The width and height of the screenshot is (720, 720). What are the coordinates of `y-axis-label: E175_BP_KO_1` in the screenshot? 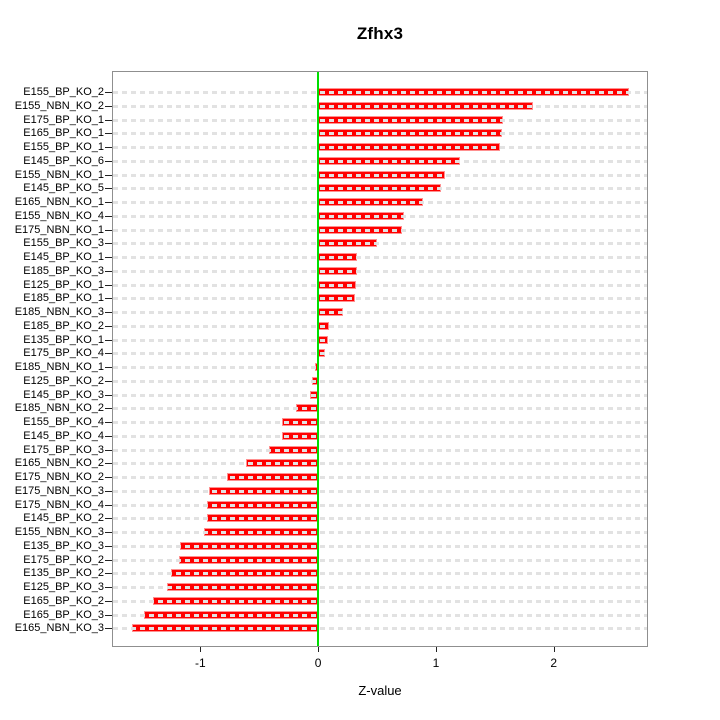 It's located at (63, 119).